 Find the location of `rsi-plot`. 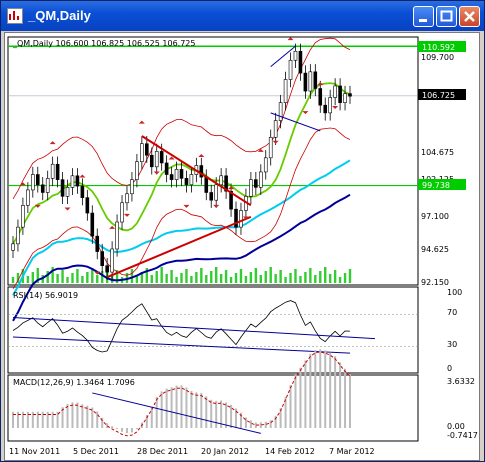

rsi-plot is located at coordinates (213, 327).